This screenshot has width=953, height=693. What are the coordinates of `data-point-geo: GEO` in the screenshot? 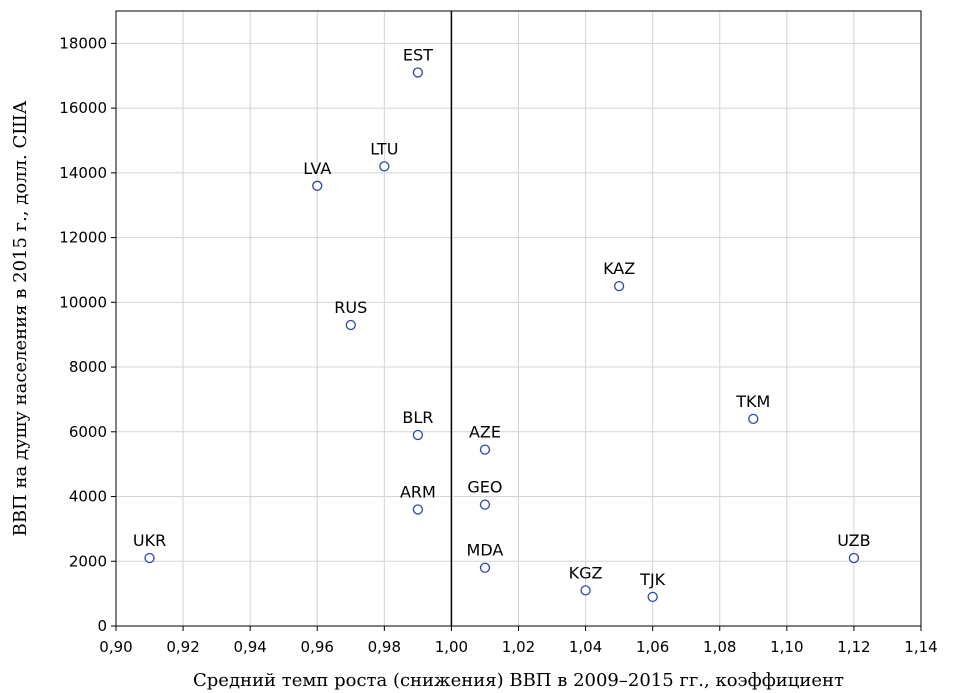 It's located at (485, 494).